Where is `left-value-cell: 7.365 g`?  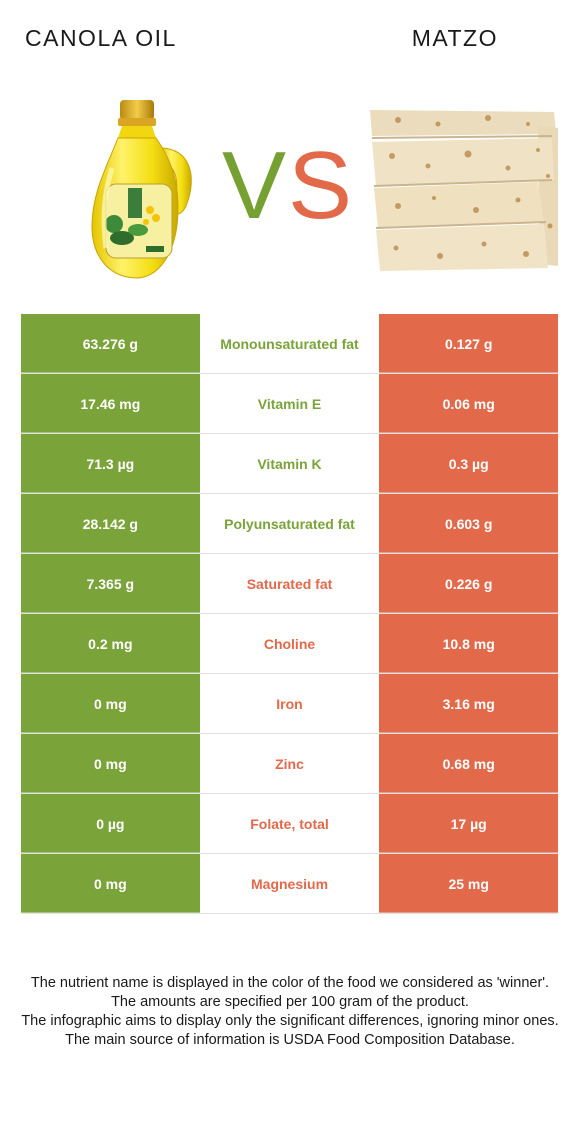
left-value-cell: 7.365 g is located at coordinates (111, 583).